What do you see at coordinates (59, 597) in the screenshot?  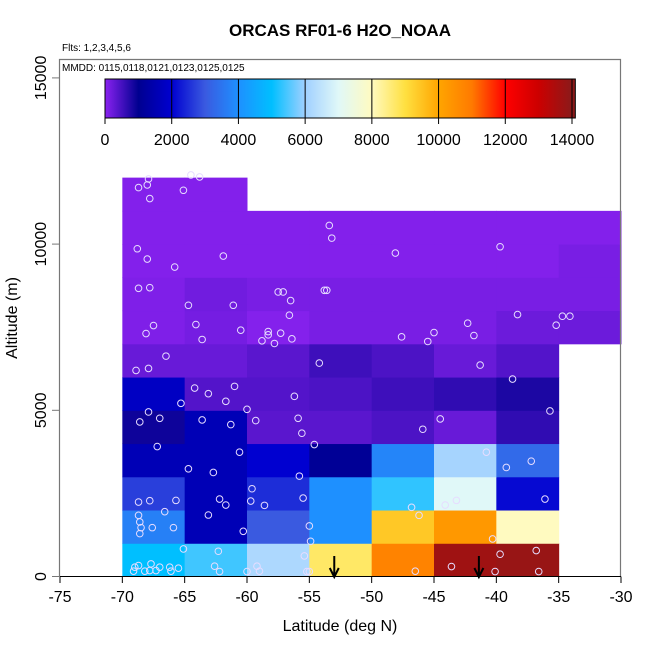 I see `x-tick-label: -75` at bounding box center [59, 597].